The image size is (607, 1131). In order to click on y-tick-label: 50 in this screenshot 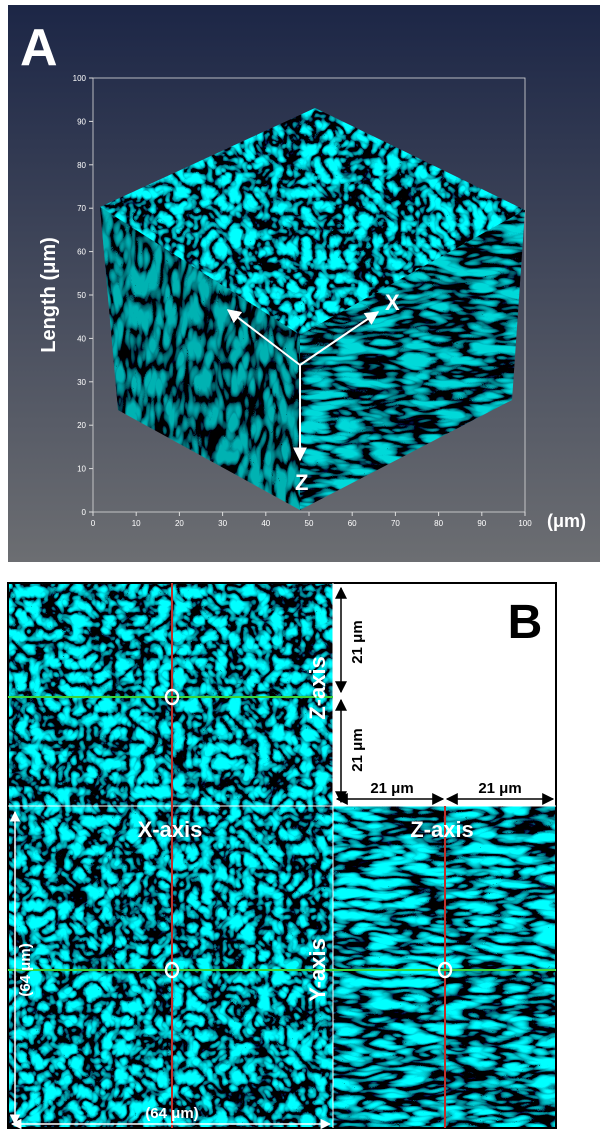, I will do `click(81, 295)`.